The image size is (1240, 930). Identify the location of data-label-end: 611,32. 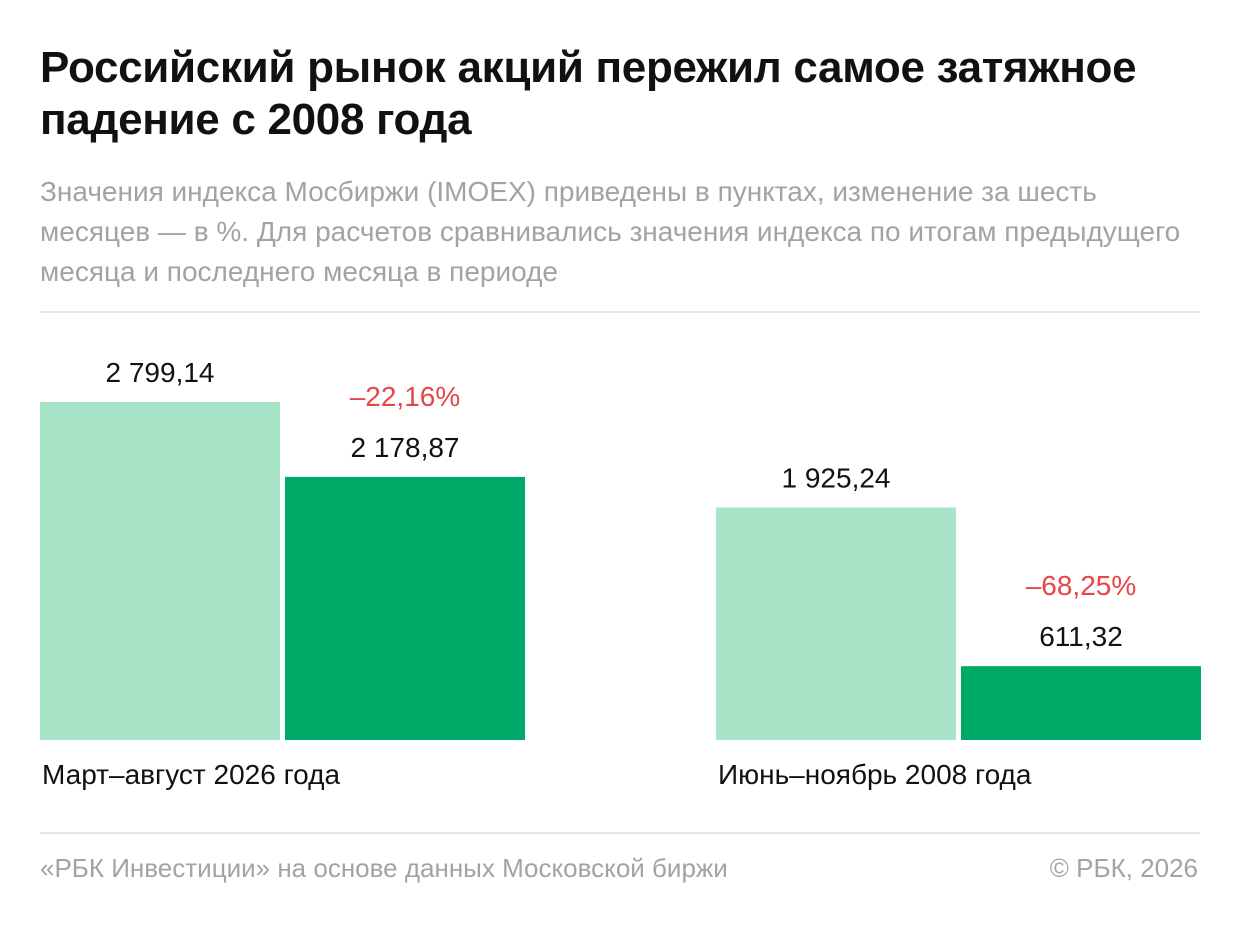
(1081, 636).